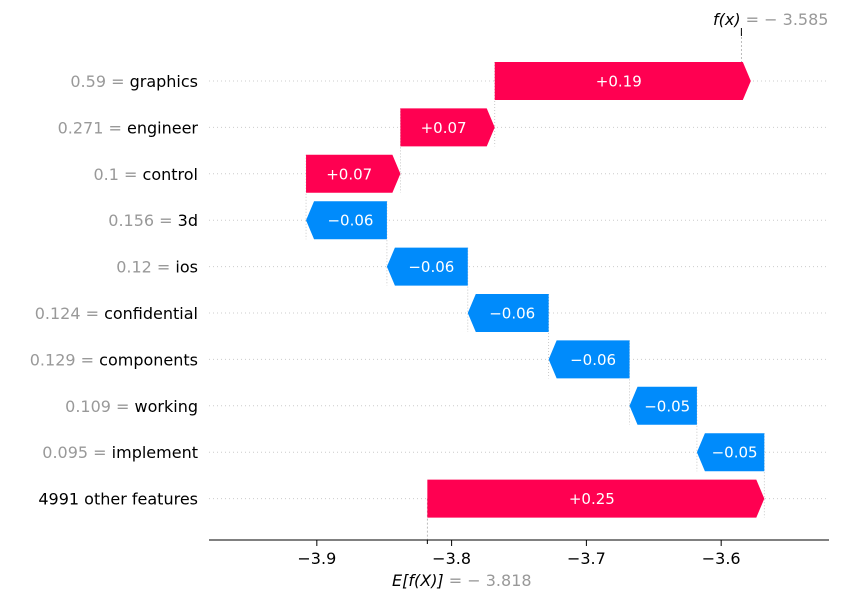 Image resolution: width=841 pixels, height=600 pixels. I want to click on feature-label: 0.156 = 3d, so click(153, 220).